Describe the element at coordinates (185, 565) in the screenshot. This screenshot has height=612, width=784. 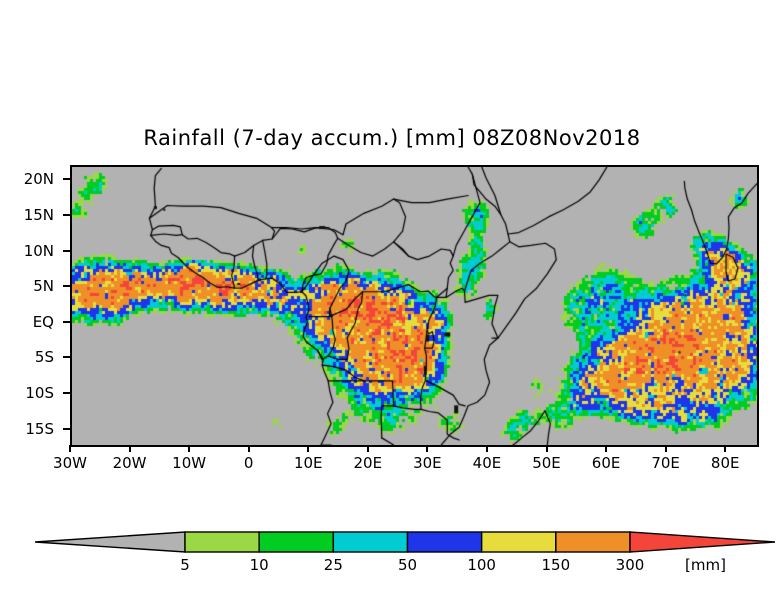
I see `colorbar-tick-label: 5` at that location.